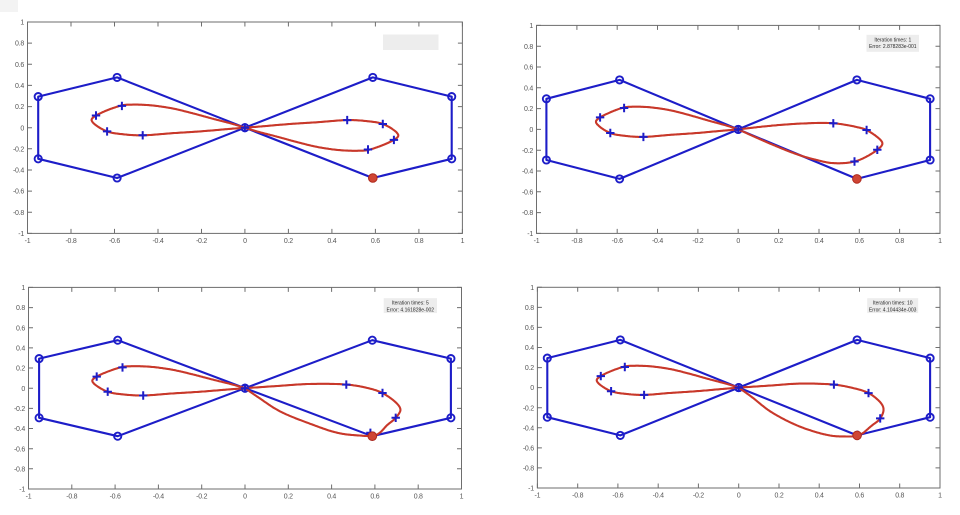 This screenshot has height=515, width=960. What do you see at coordinates (893, 47) in the screenshot?
I see `svg-text: Error: 2.878283e-001` at bounding box center [893, 47].